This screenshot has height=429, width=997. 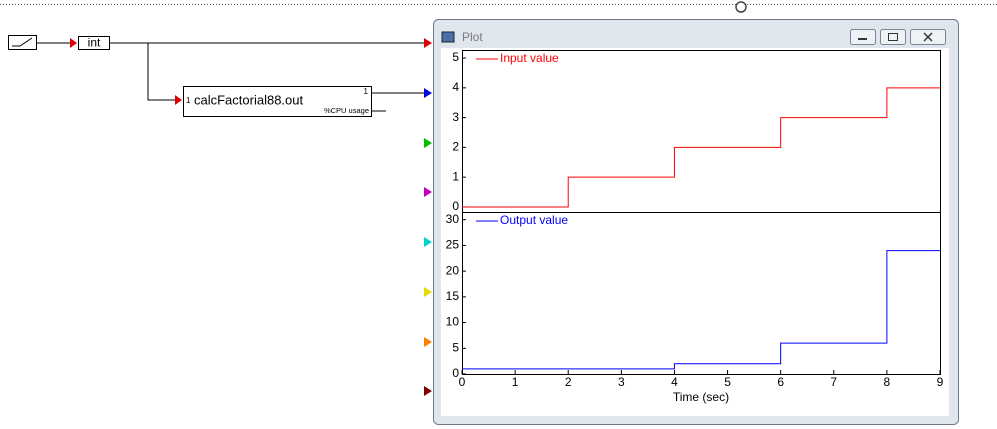 I want to click on ramp-icon, so click(x=22, y=42).